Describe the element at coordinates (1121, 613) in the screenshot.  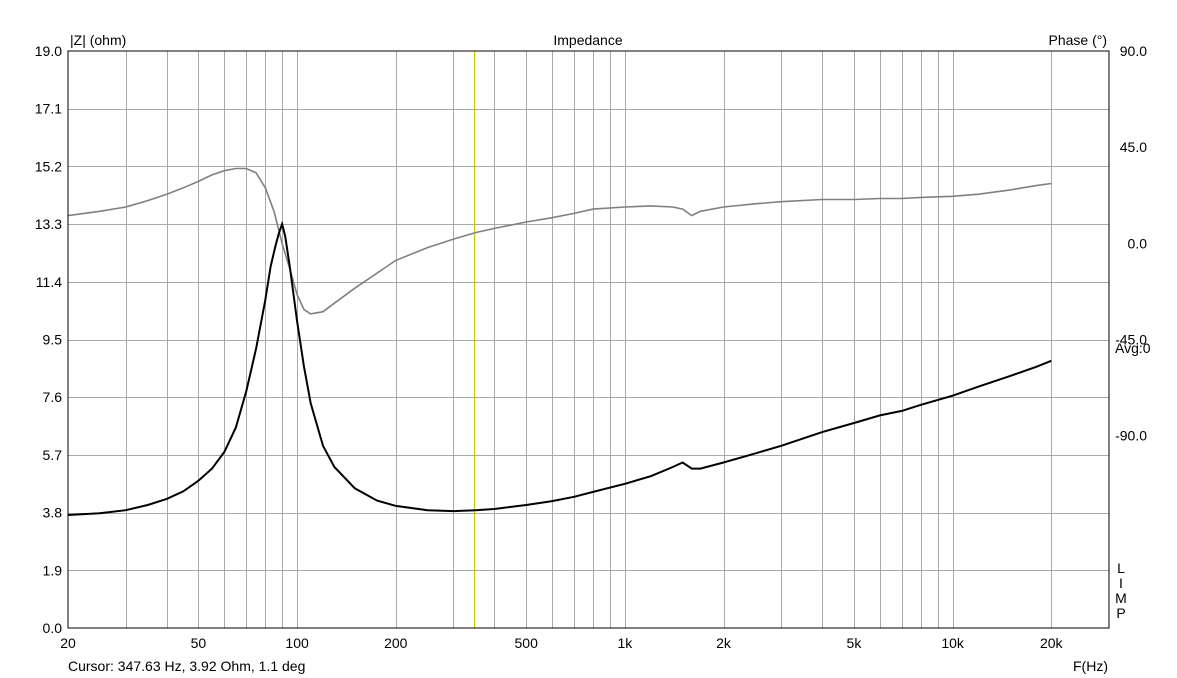
I see `side-label-p: P` at that location.